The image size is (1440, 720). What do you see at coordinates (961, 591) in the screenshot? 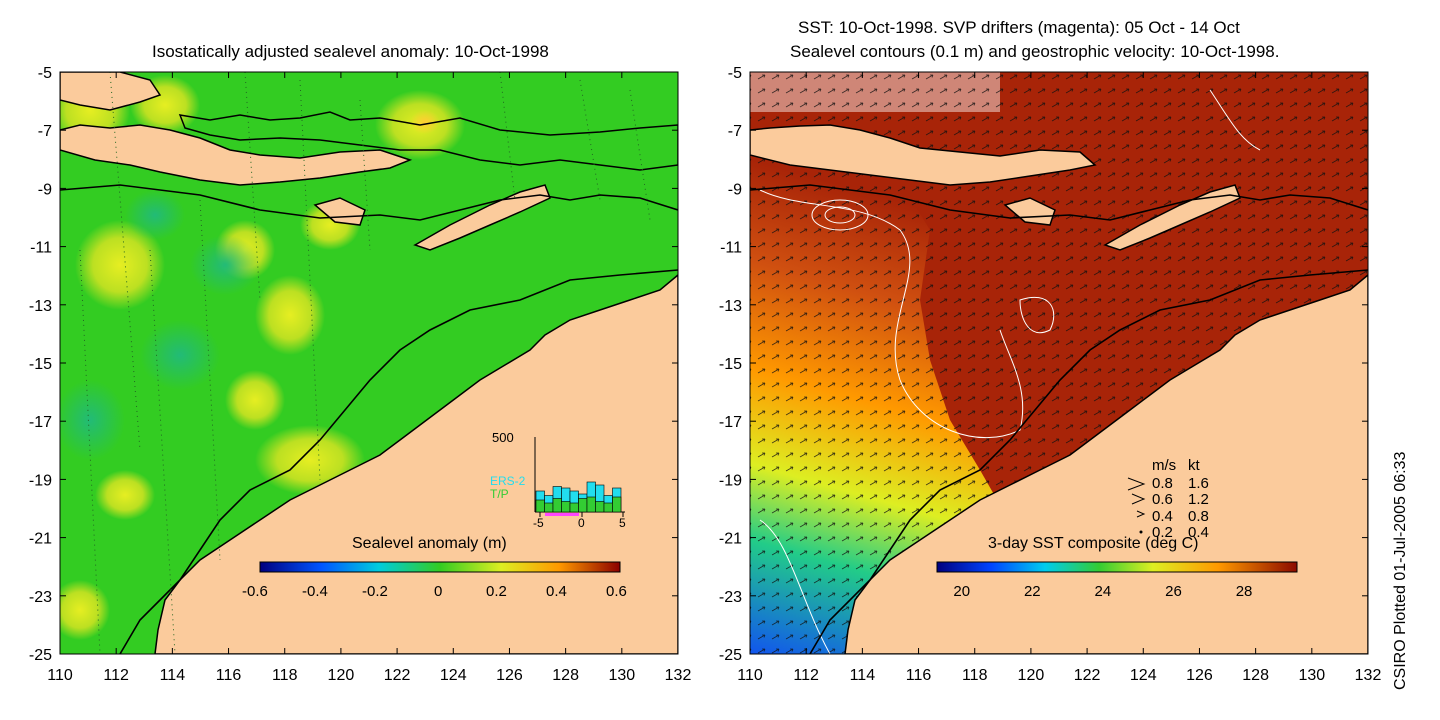
I see `sst-colorbar-tick-0: 20` at bounding box center [961, 591].